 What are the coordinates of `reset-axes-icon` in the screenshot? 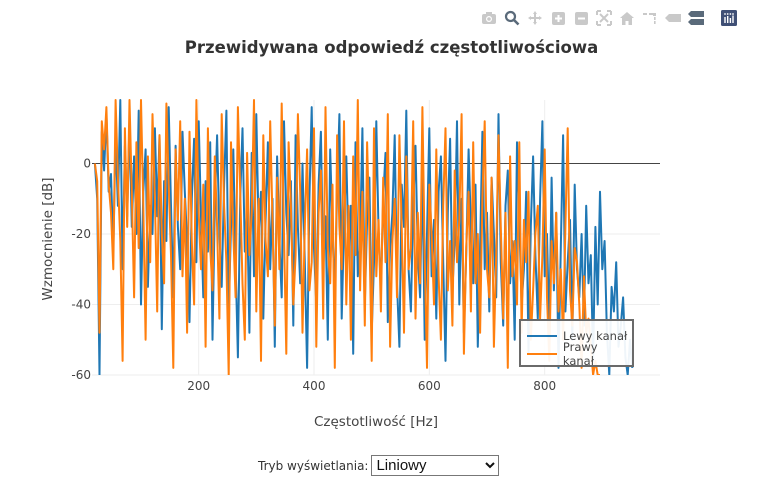 It's located at (627, 18).